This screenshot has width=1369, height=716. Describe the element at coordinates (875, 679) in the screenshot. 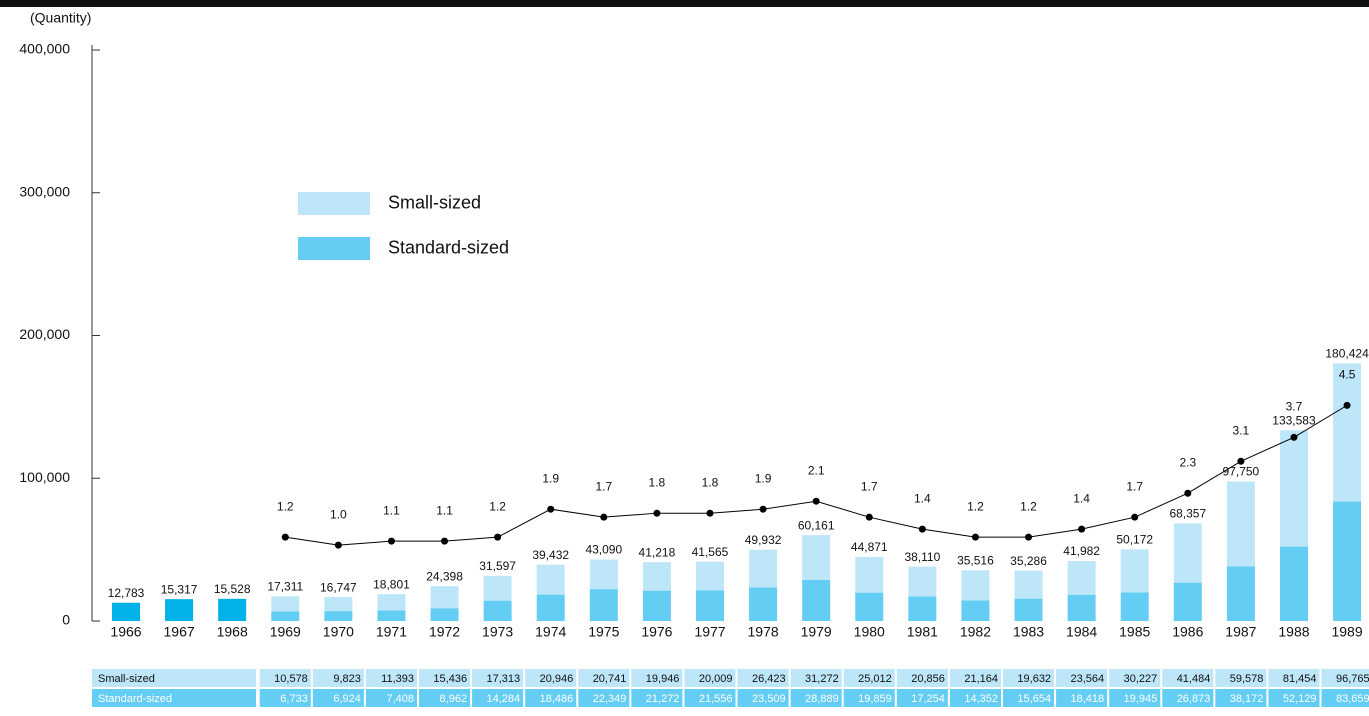

I see `table-value: 25,012` at that location.